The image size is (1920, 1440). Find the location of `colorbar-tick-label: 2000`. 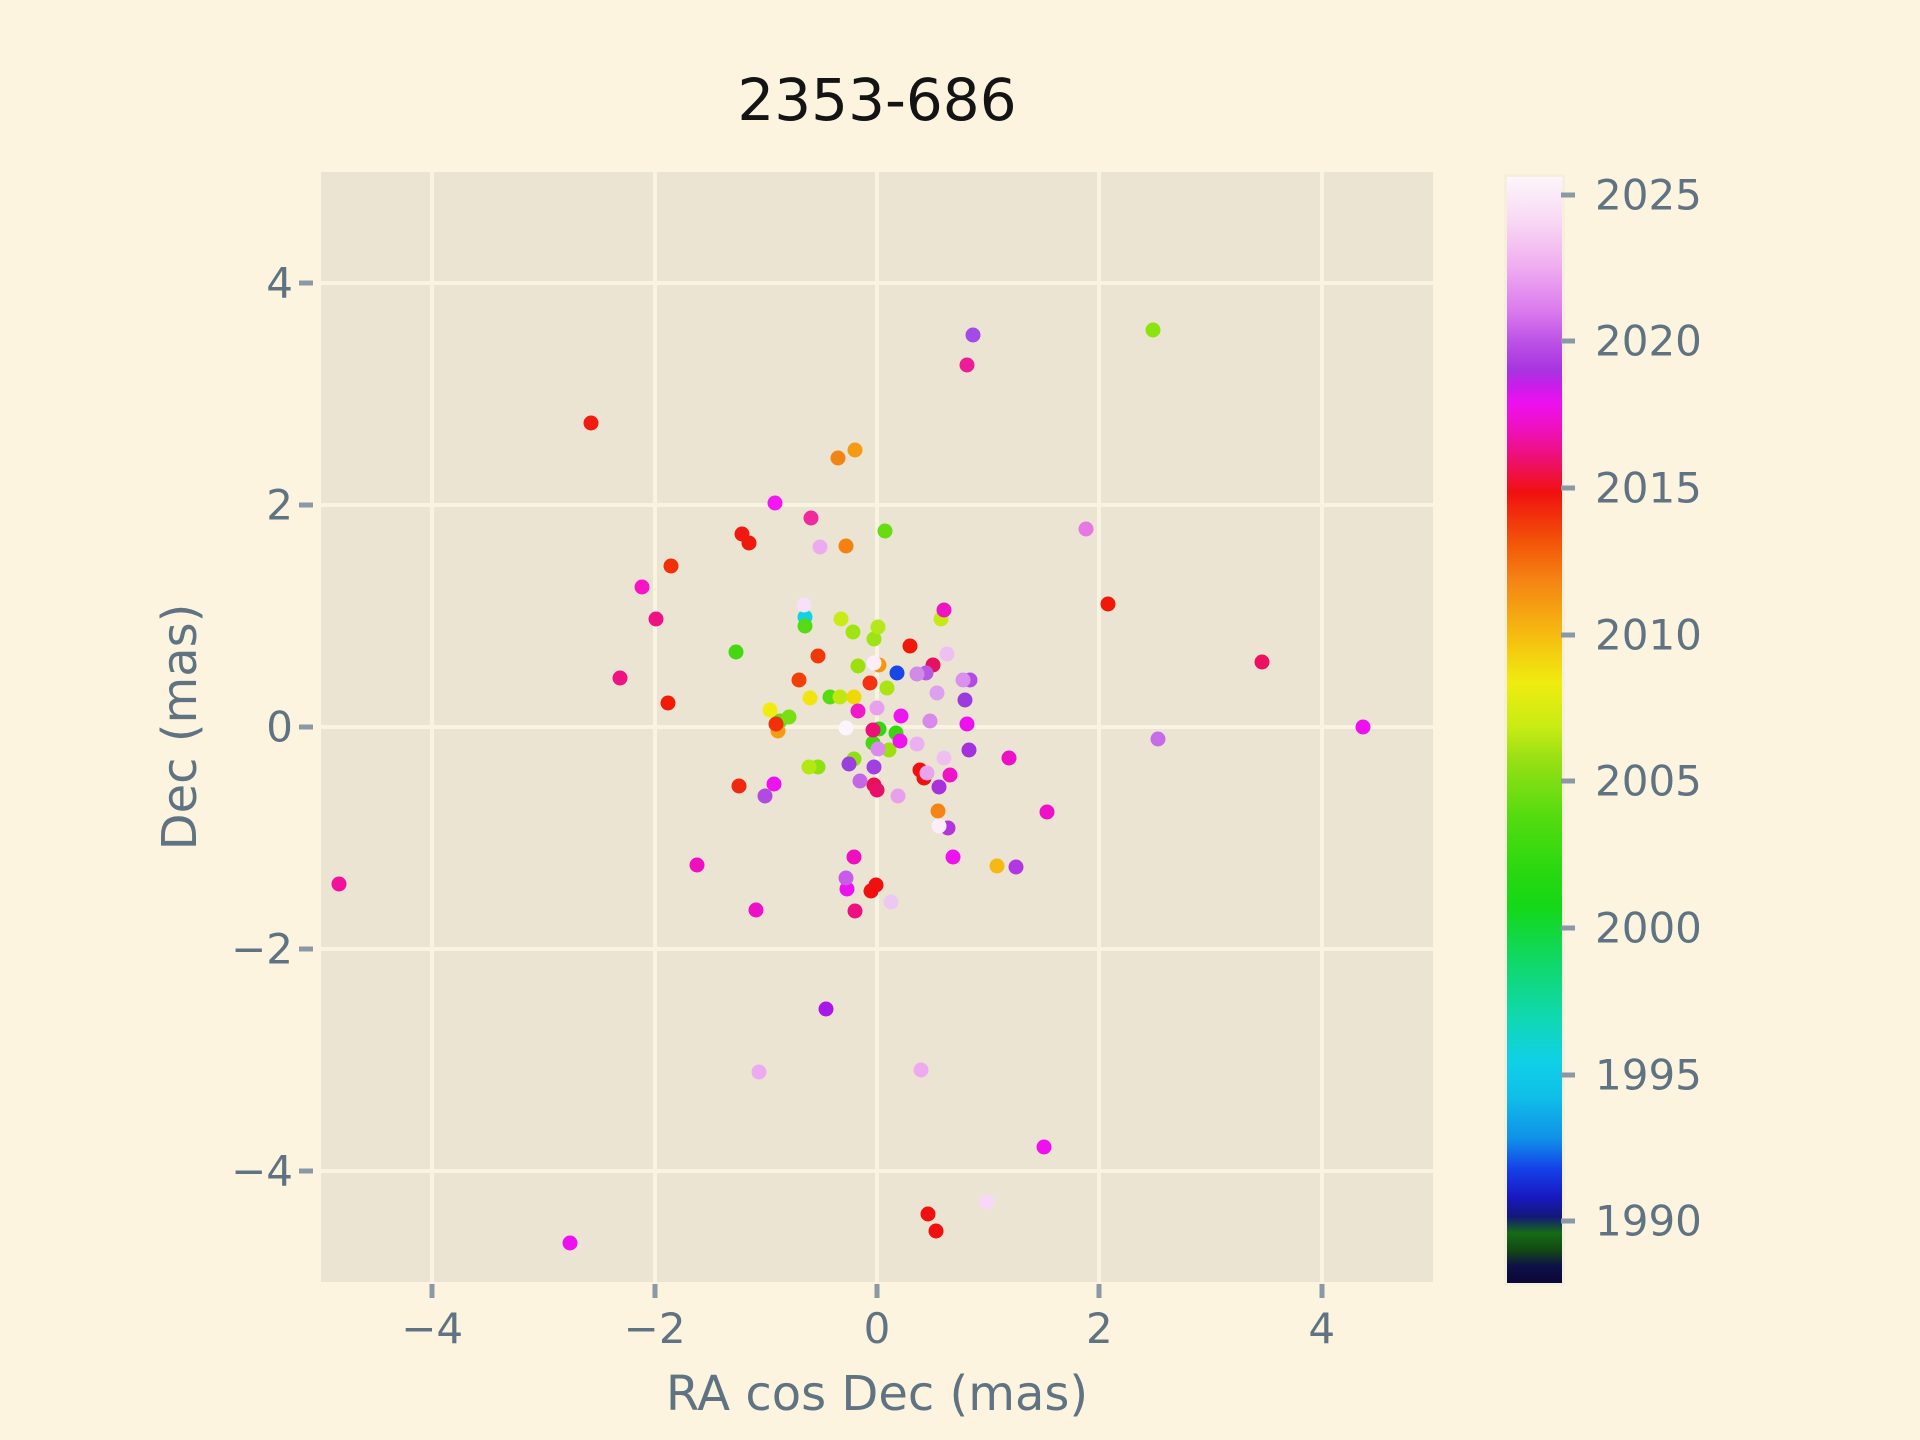

colorbar-tick-label: 2000 is located at coordinates (1648, 928).